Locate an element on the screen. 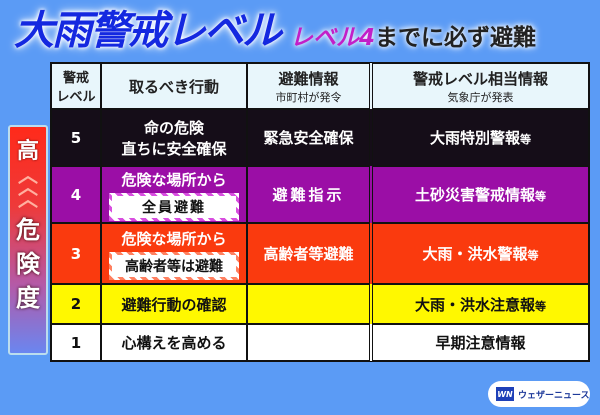 Image resolution: width=600 pixels, height=415 pixels. action: 避難行動の確認 is located at coordinates (174, 304).